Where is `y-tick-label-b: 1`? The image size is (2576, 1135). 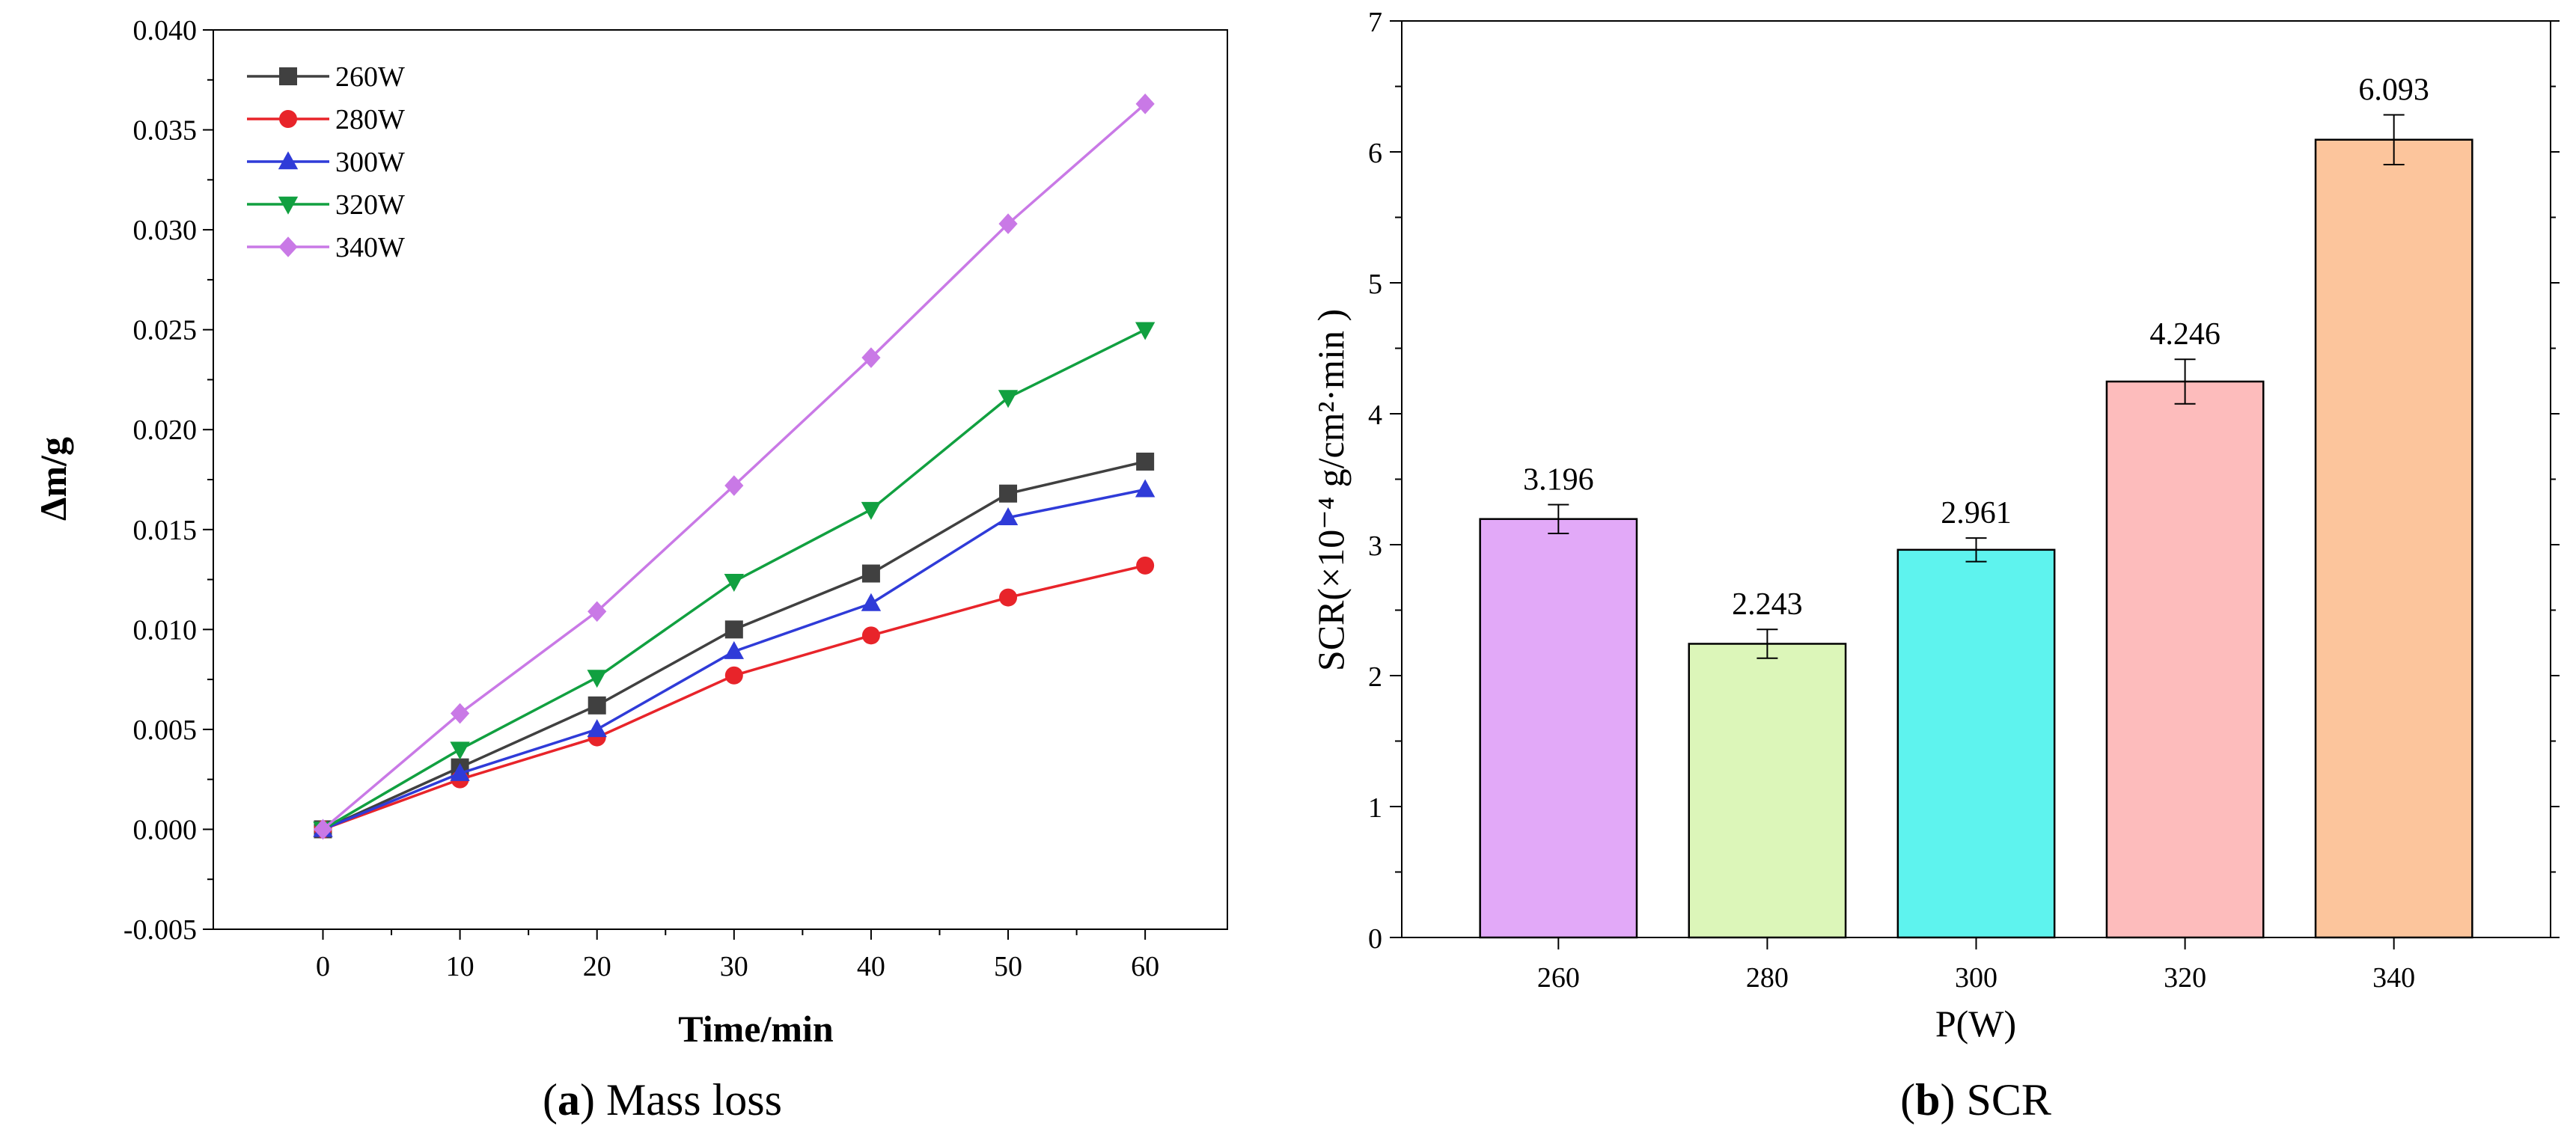 y-tick-label-b: 1 is located at coordinates (1375, 808).